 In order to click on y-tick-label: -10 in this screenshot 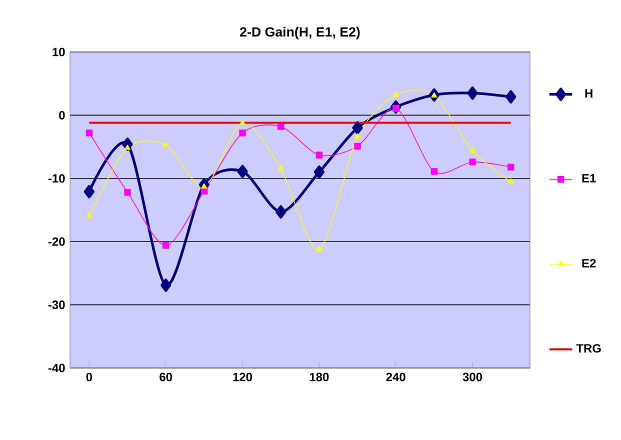, I will do `click(56, 178)`.